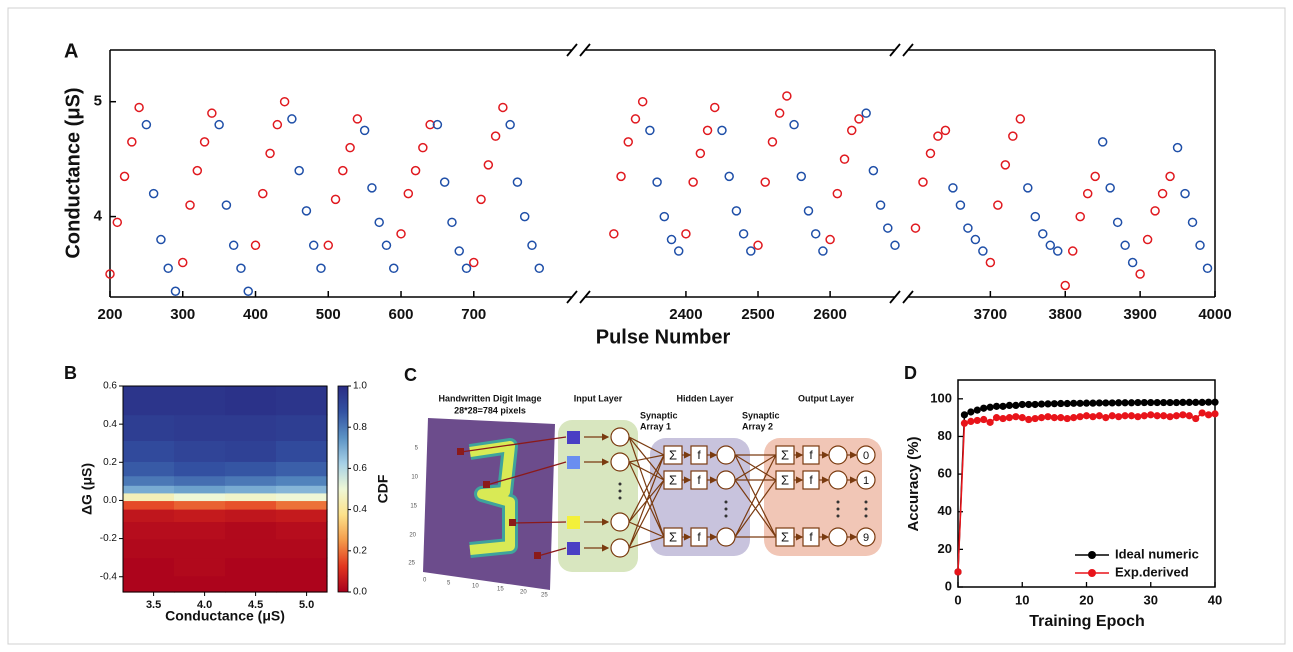  What do you see at coordinates (255, 314) in the screenshot?
I see `x-tick-label: 400` at bounding box center [255, 314].